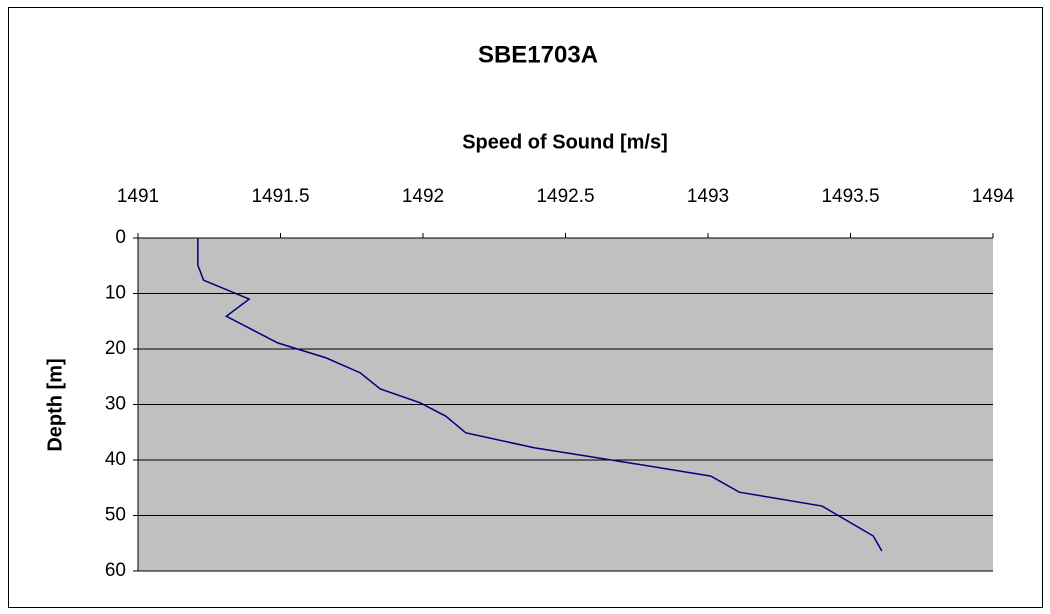 This screenshot has height=614, width=1050. I want to click on x-tick-label: 1493.5, so click(850, 196).